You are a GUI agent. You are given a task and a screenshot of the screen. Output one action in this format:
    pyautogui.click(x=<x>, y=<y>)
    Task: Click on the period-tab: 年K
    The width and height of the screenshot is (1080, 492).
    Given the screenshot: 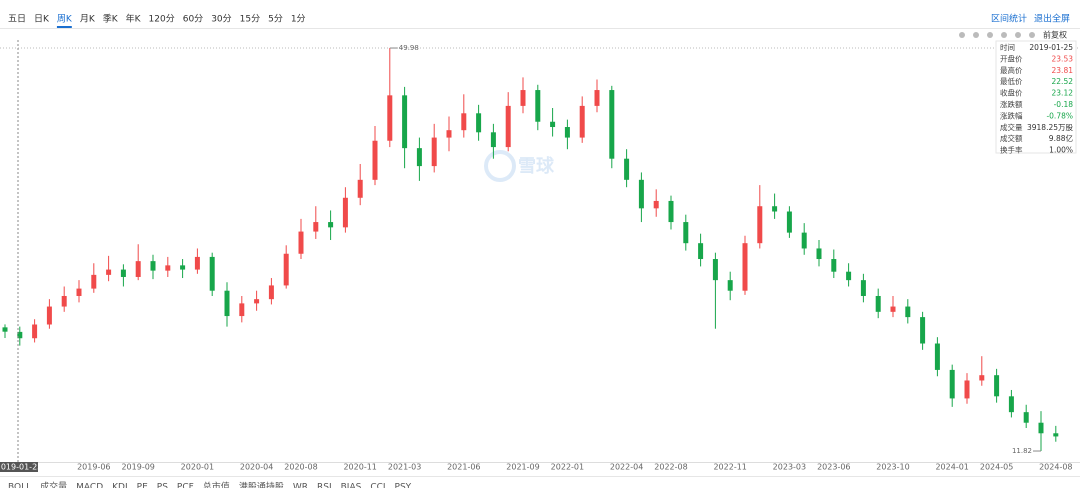 What is the action you would take?
    pyautogui.click(x=134, y=19)
    